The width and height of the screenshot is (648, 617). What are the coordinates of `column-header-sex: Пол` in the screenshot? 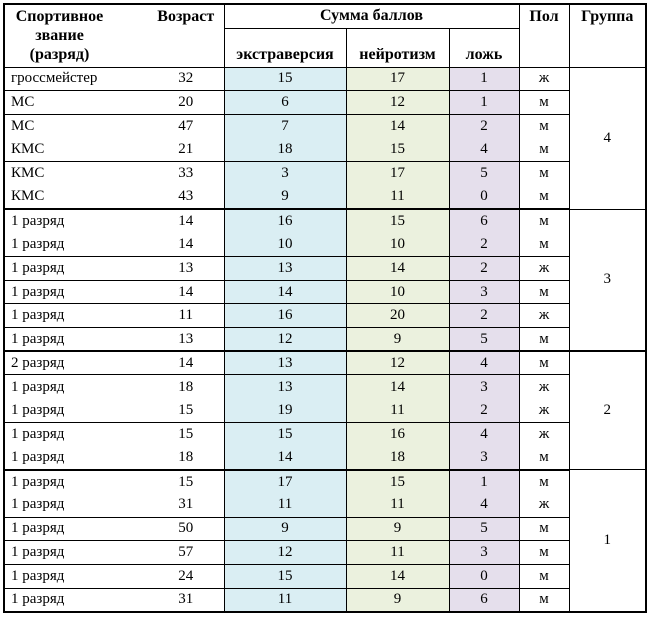 It's located at (543, 36).